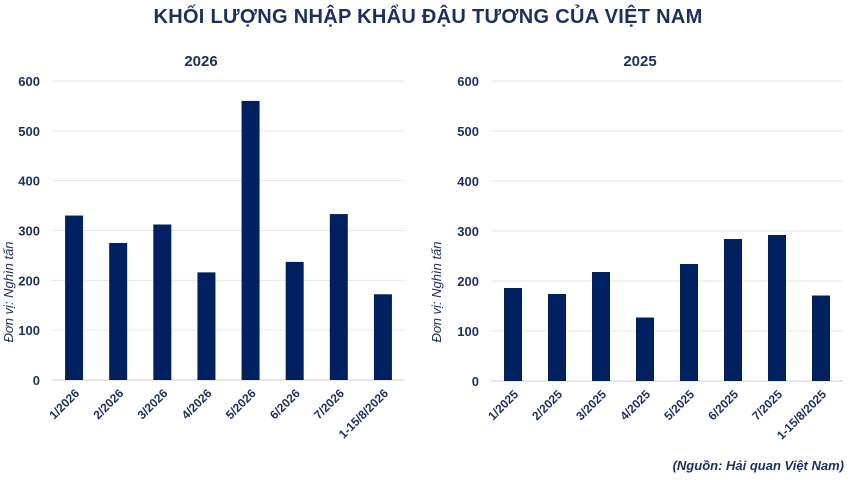  I want to click on chart-title: 2025, so click(639, 61).